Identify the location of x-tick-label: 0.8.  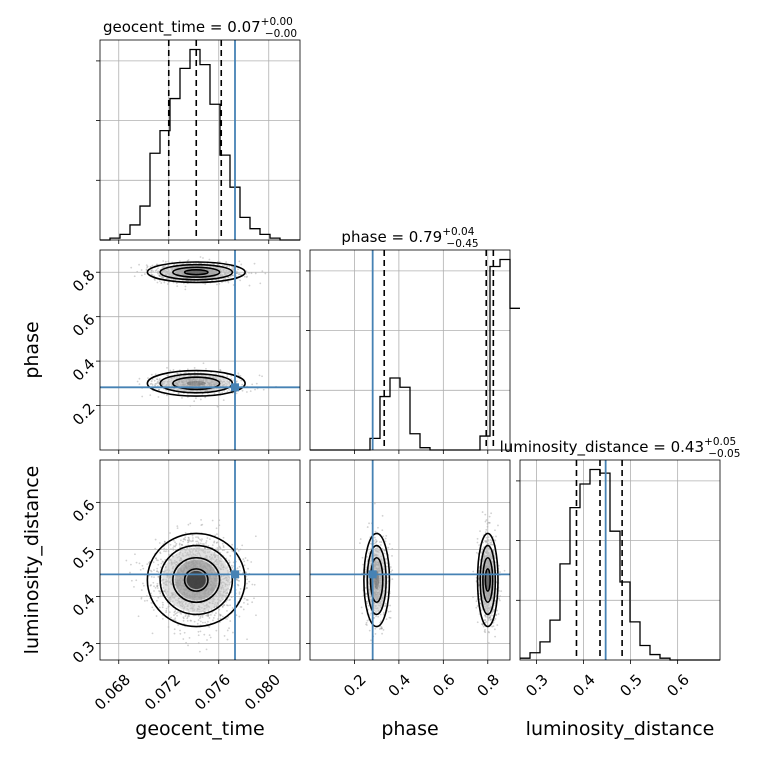
(488, 686).